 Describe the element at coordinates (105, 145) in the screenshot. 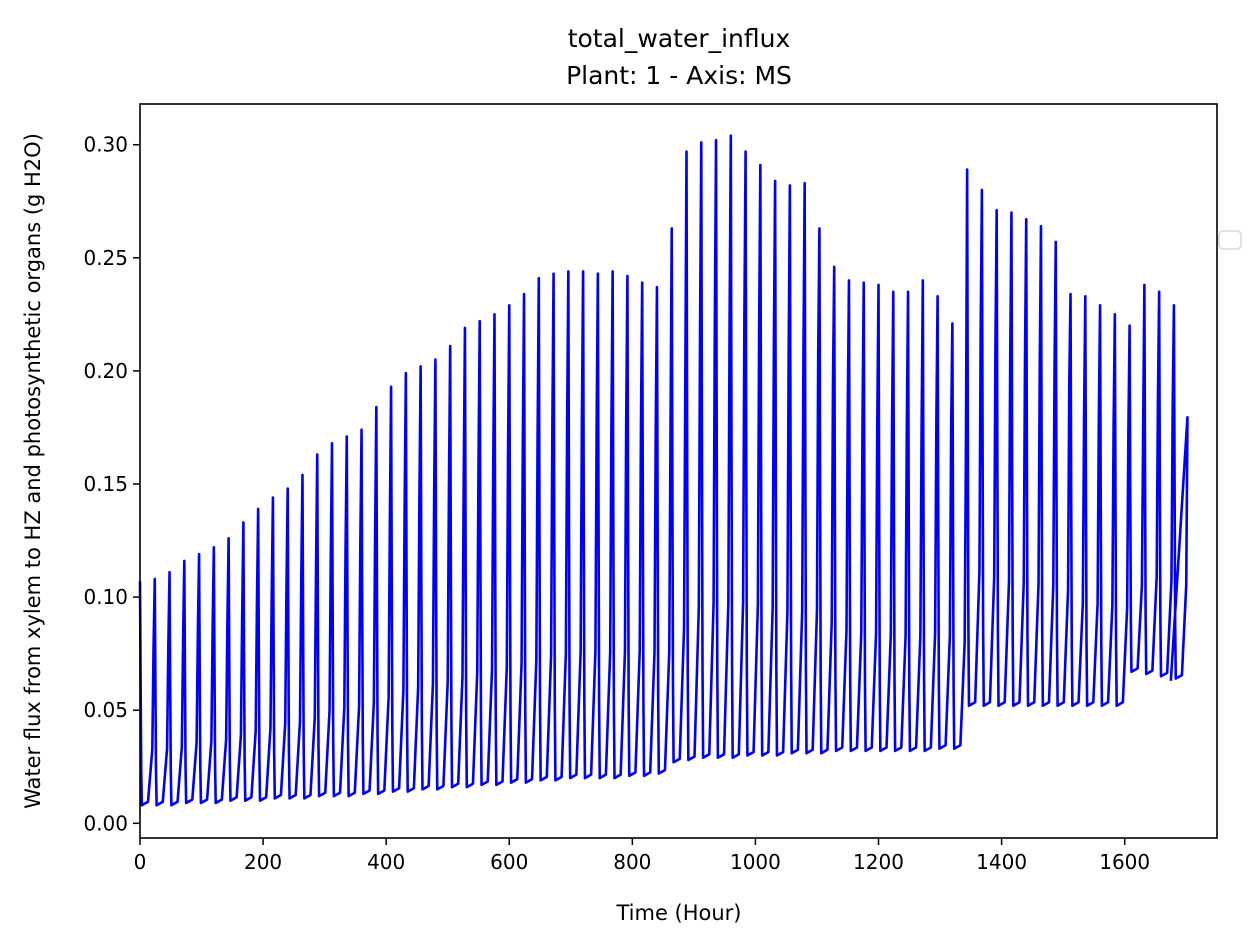

I see `y-tick-label: 0.30` at that location.